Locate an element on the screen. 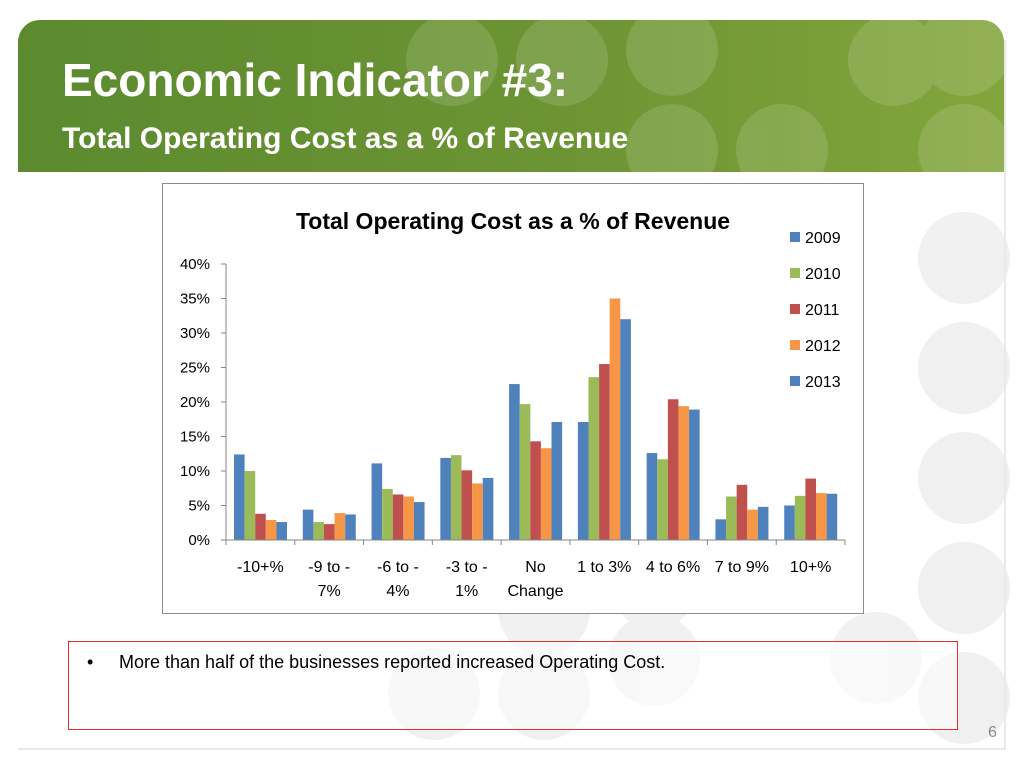  x-tick-label: 10+% is located at coordinates (810, 567).